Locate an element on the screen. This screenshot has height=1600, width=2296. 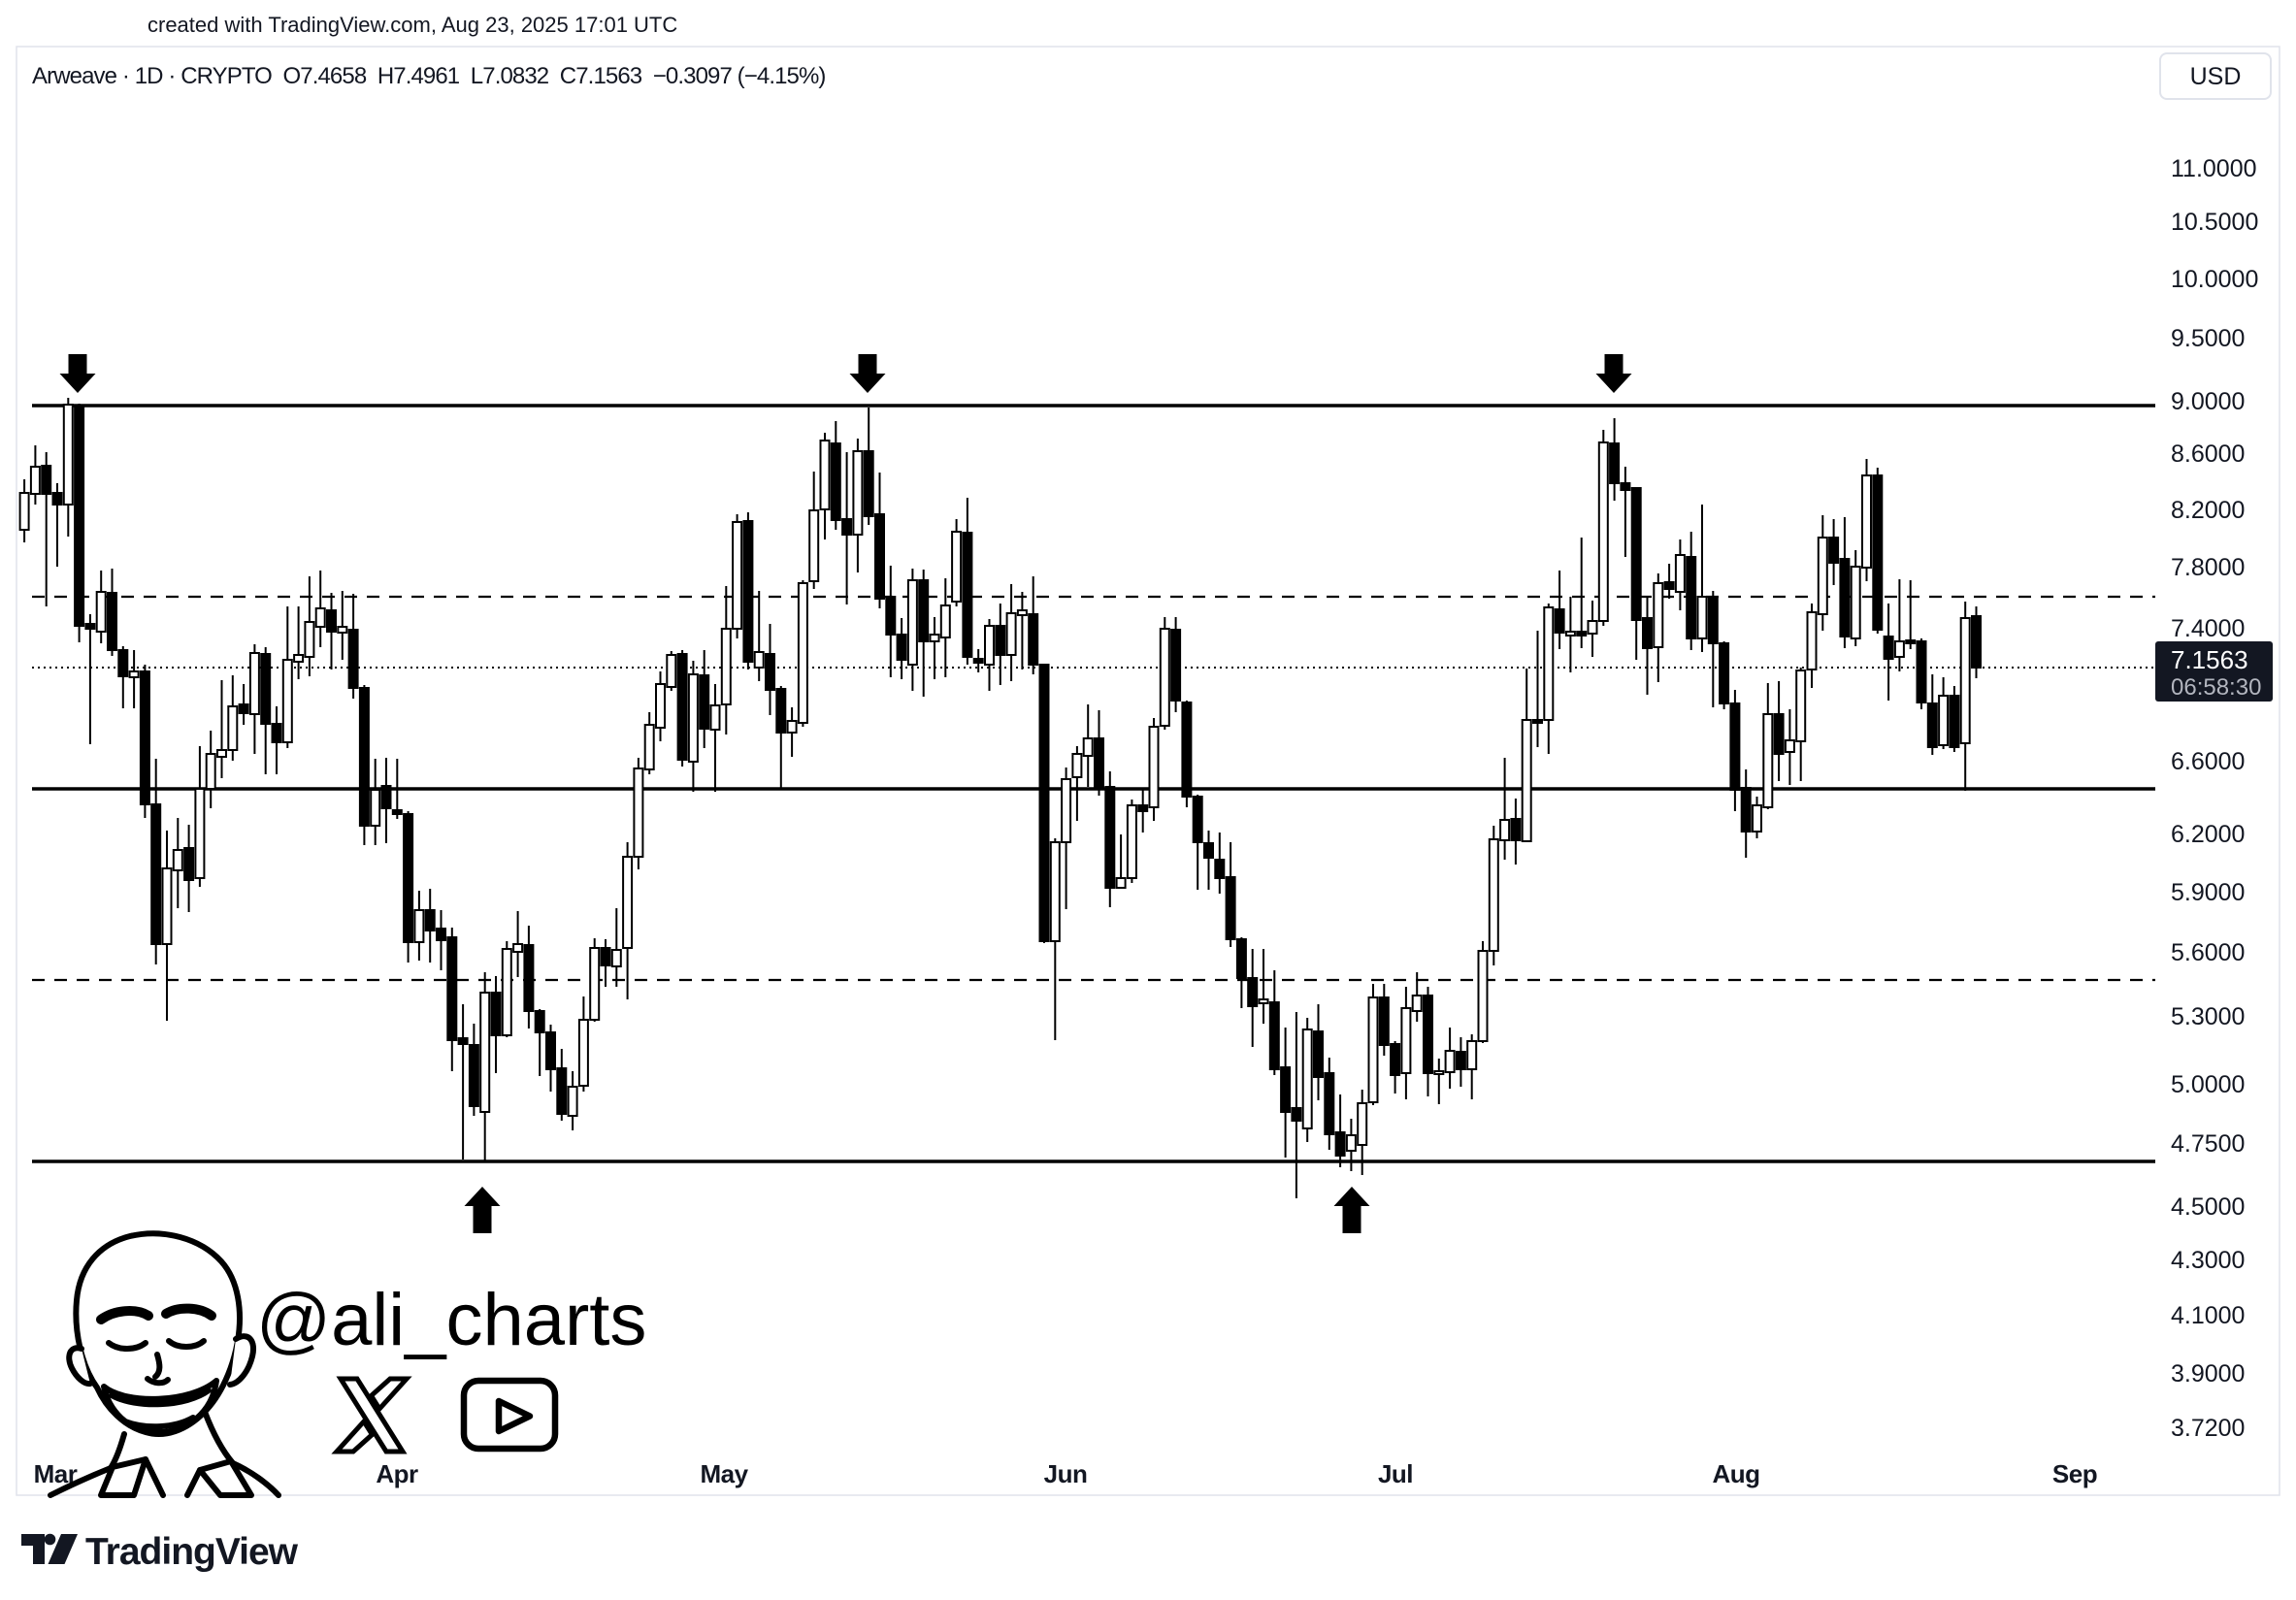
svg-text: 10.5000 is located at coordinates (2214, 222).